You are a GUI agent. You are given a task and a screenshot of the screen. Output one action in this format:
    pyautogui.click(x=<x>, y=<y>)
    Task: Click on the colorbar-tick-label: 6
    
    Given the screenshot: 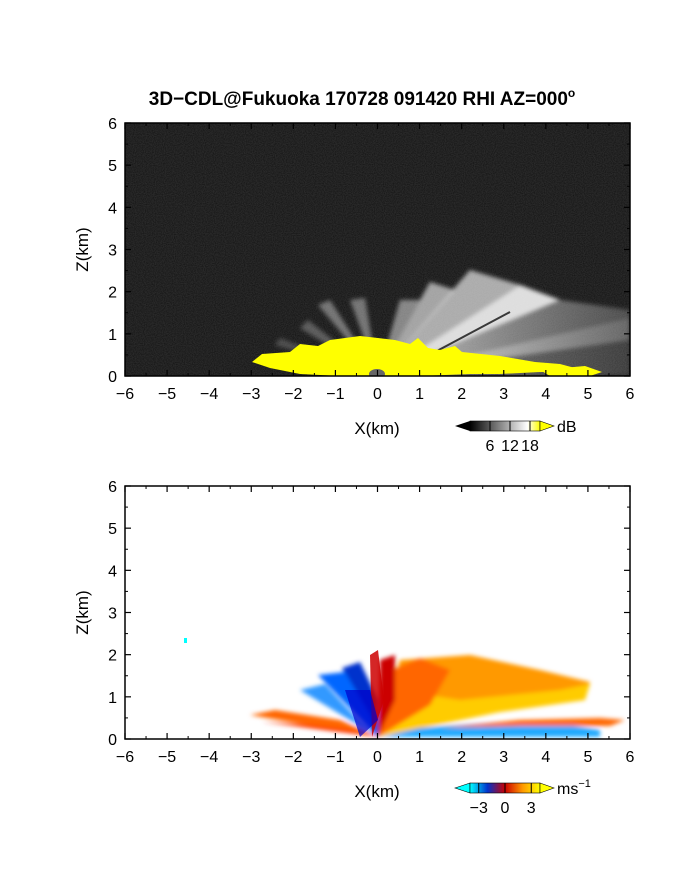 What is the action you would take?
    pyautogui.click(x=490, y=446)
    